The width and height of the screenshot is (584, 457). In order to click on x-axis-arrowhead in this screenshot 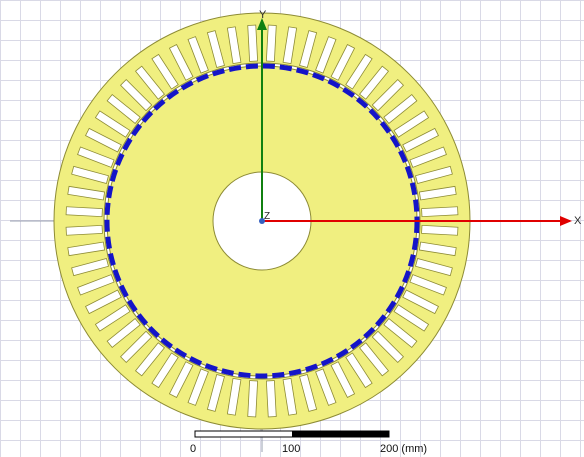, I will do `click(566, 221)`.